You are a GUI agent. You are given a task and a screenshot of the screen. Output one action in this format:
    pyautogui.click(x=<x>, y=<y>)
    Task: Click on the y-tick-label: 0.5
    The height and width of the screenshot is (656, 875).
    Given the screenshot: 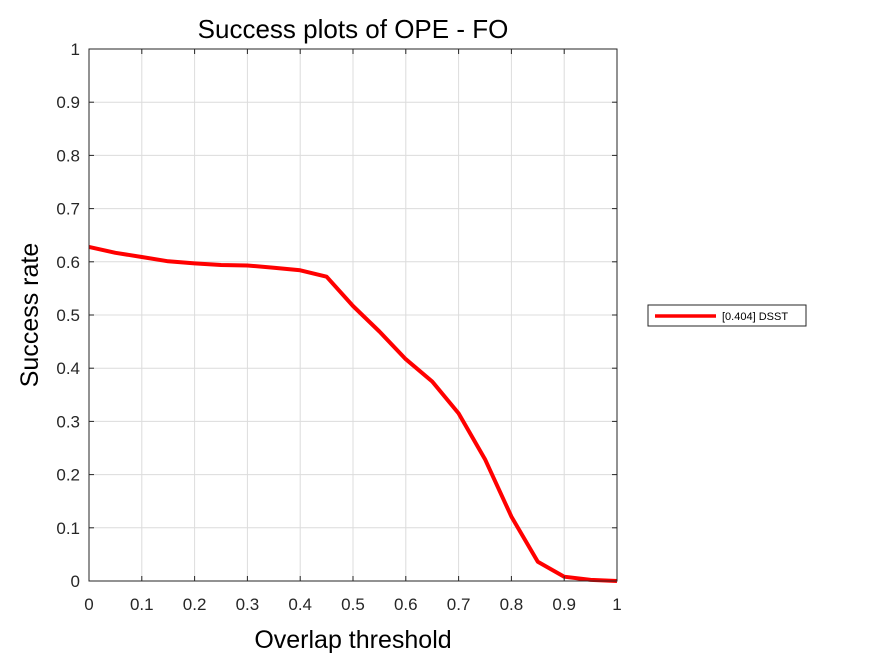 What is the action you would take?
    pyautogui.click(x=68, y=315)
    